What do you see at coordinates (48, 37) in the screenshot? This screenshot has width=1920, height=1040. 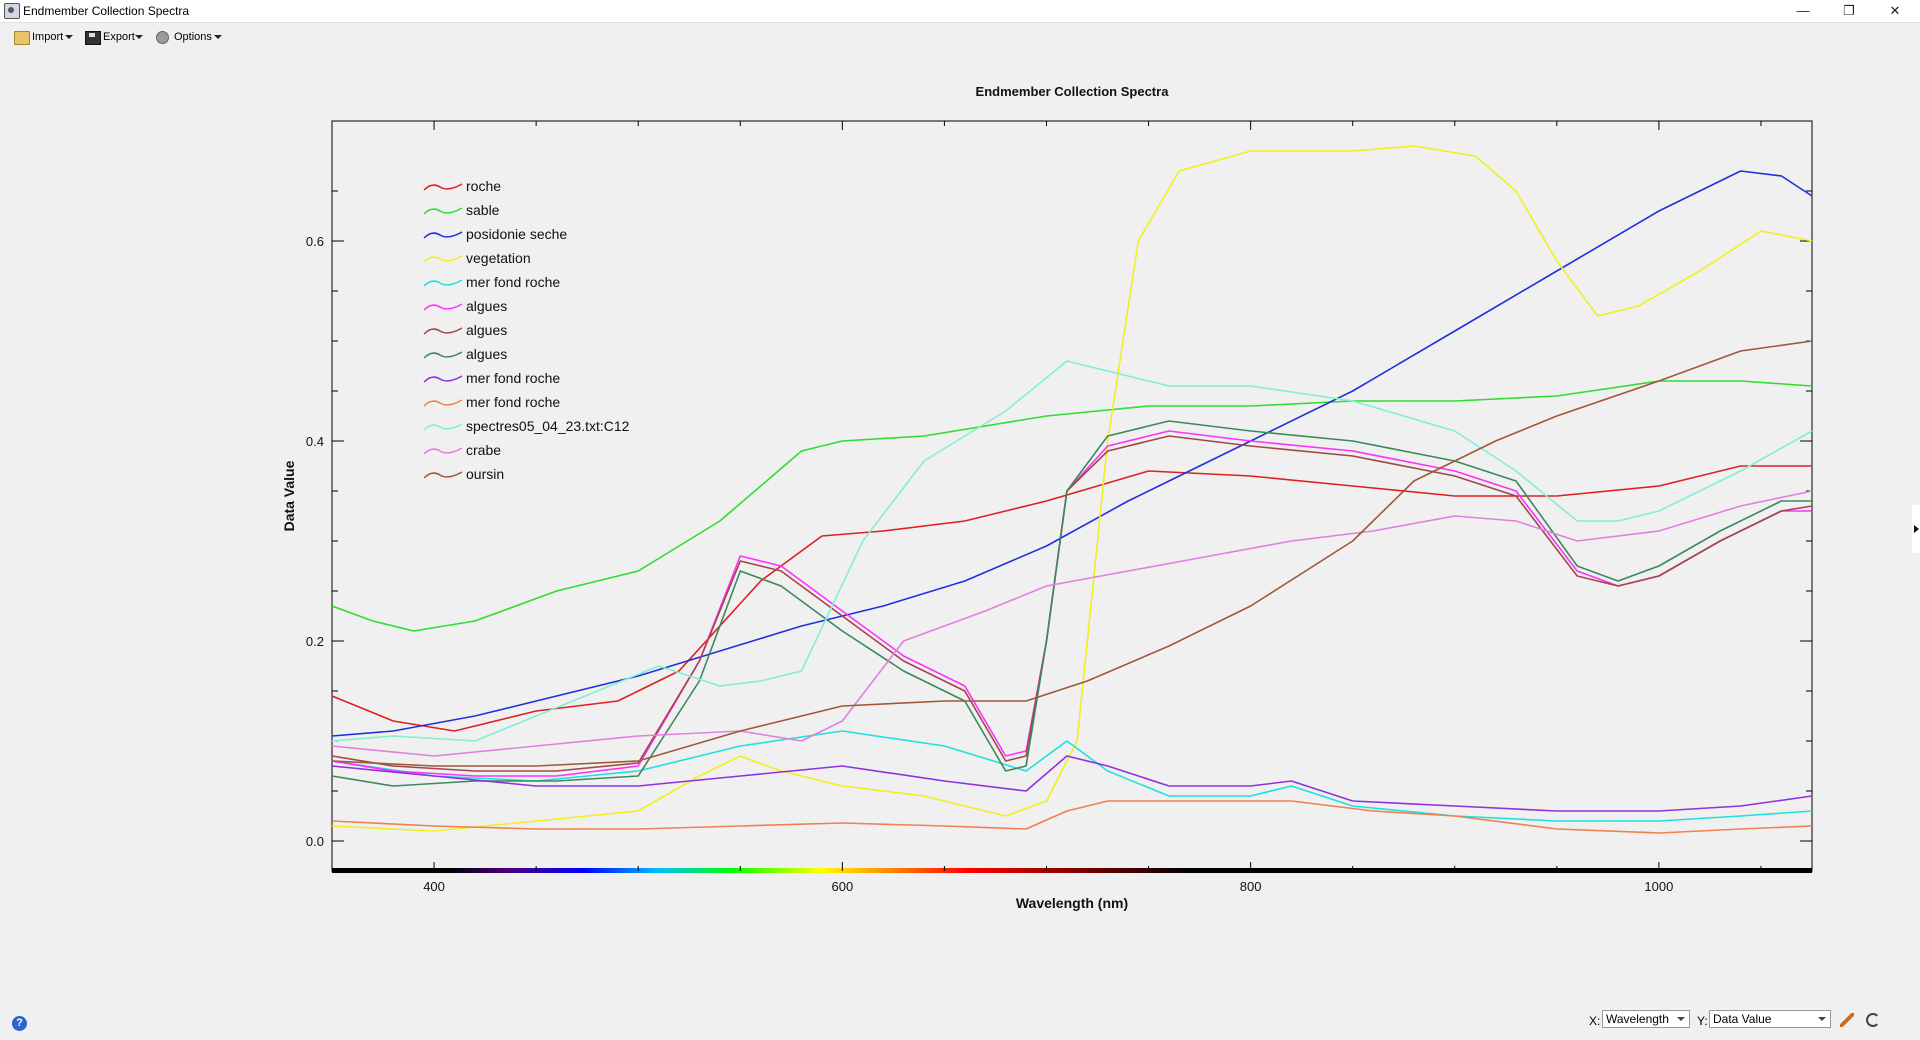 I see `import-label: Import` at bounding box center [48, 37].